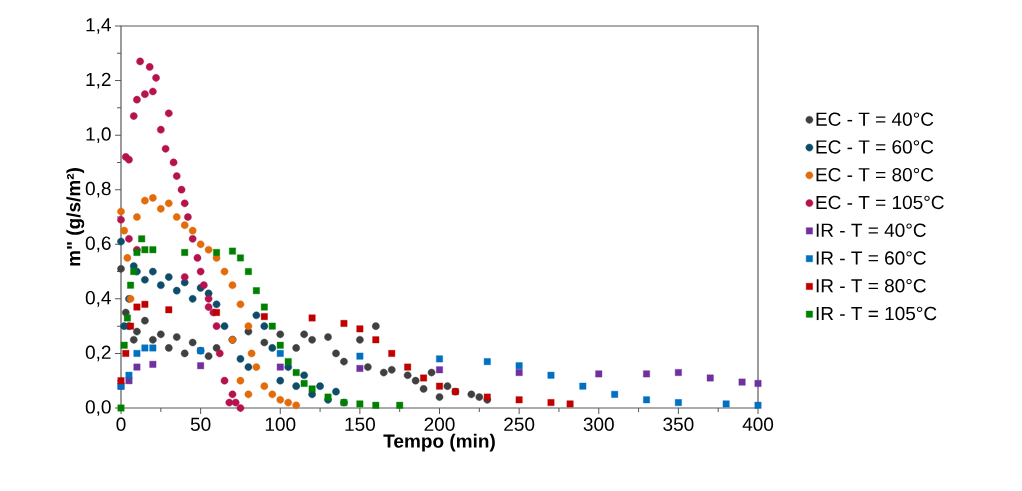  Describe the element at coordinates (280, 424) in the screenshot. I see `x-tick-label: 100` at that location.